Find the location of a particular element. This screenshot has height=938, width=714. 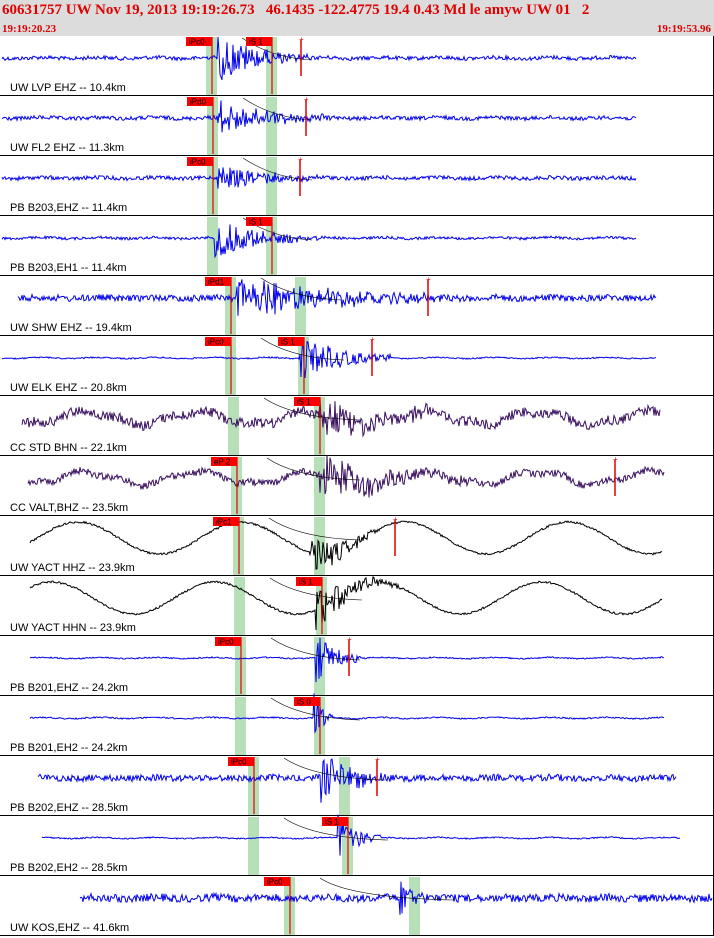

trace-panel: + iPc0 iS 1 UW ELK EHZ -- 20.8km is located at coordinates (357, 365).